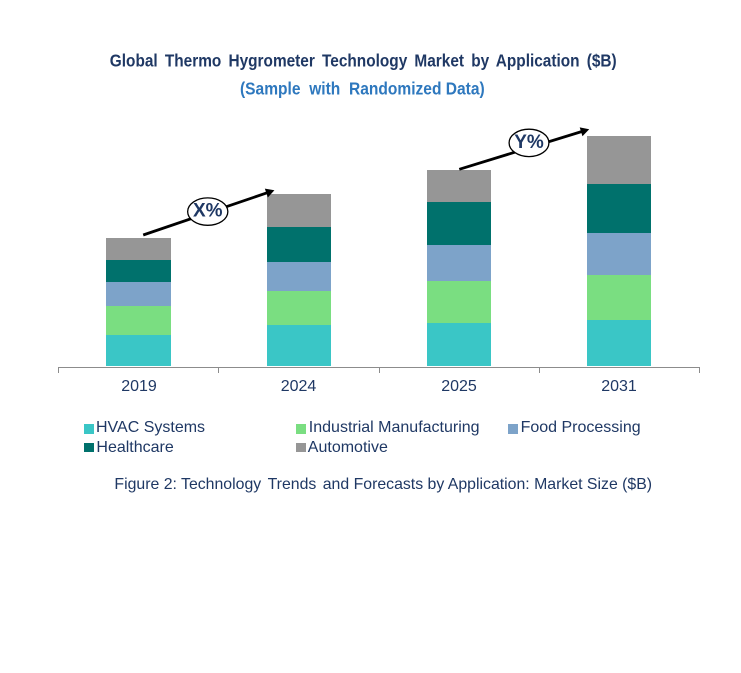 The image size is (741, 673). What do you see at coordinates (208, 210) in the screenshot?
I see `svg-text: X%` at bounding box center [208, 210].